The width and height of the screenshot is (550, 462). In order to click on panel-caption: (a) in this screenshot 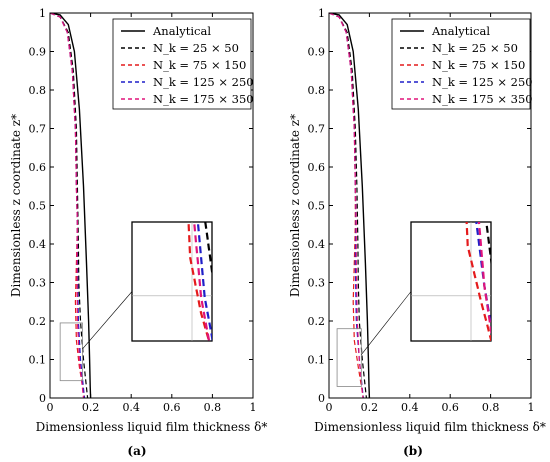, I will do `click(136, 451)`.